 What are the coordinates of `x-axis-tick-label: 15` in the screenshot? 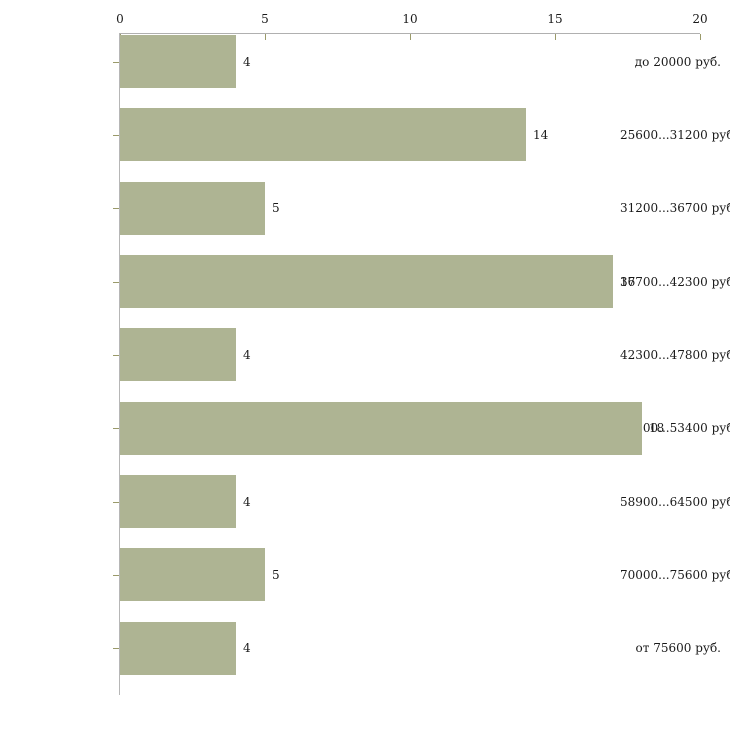 It's located at (555, 19).